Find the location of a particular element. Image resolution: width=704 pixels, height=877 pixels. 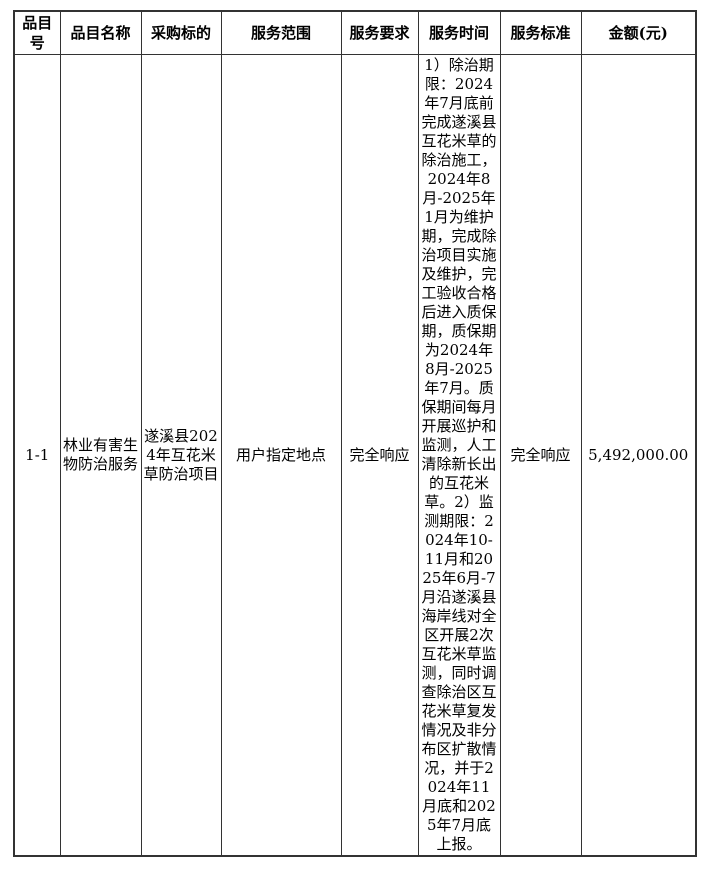

header-item-no: 品目号 is located at coordinates (37, 32).